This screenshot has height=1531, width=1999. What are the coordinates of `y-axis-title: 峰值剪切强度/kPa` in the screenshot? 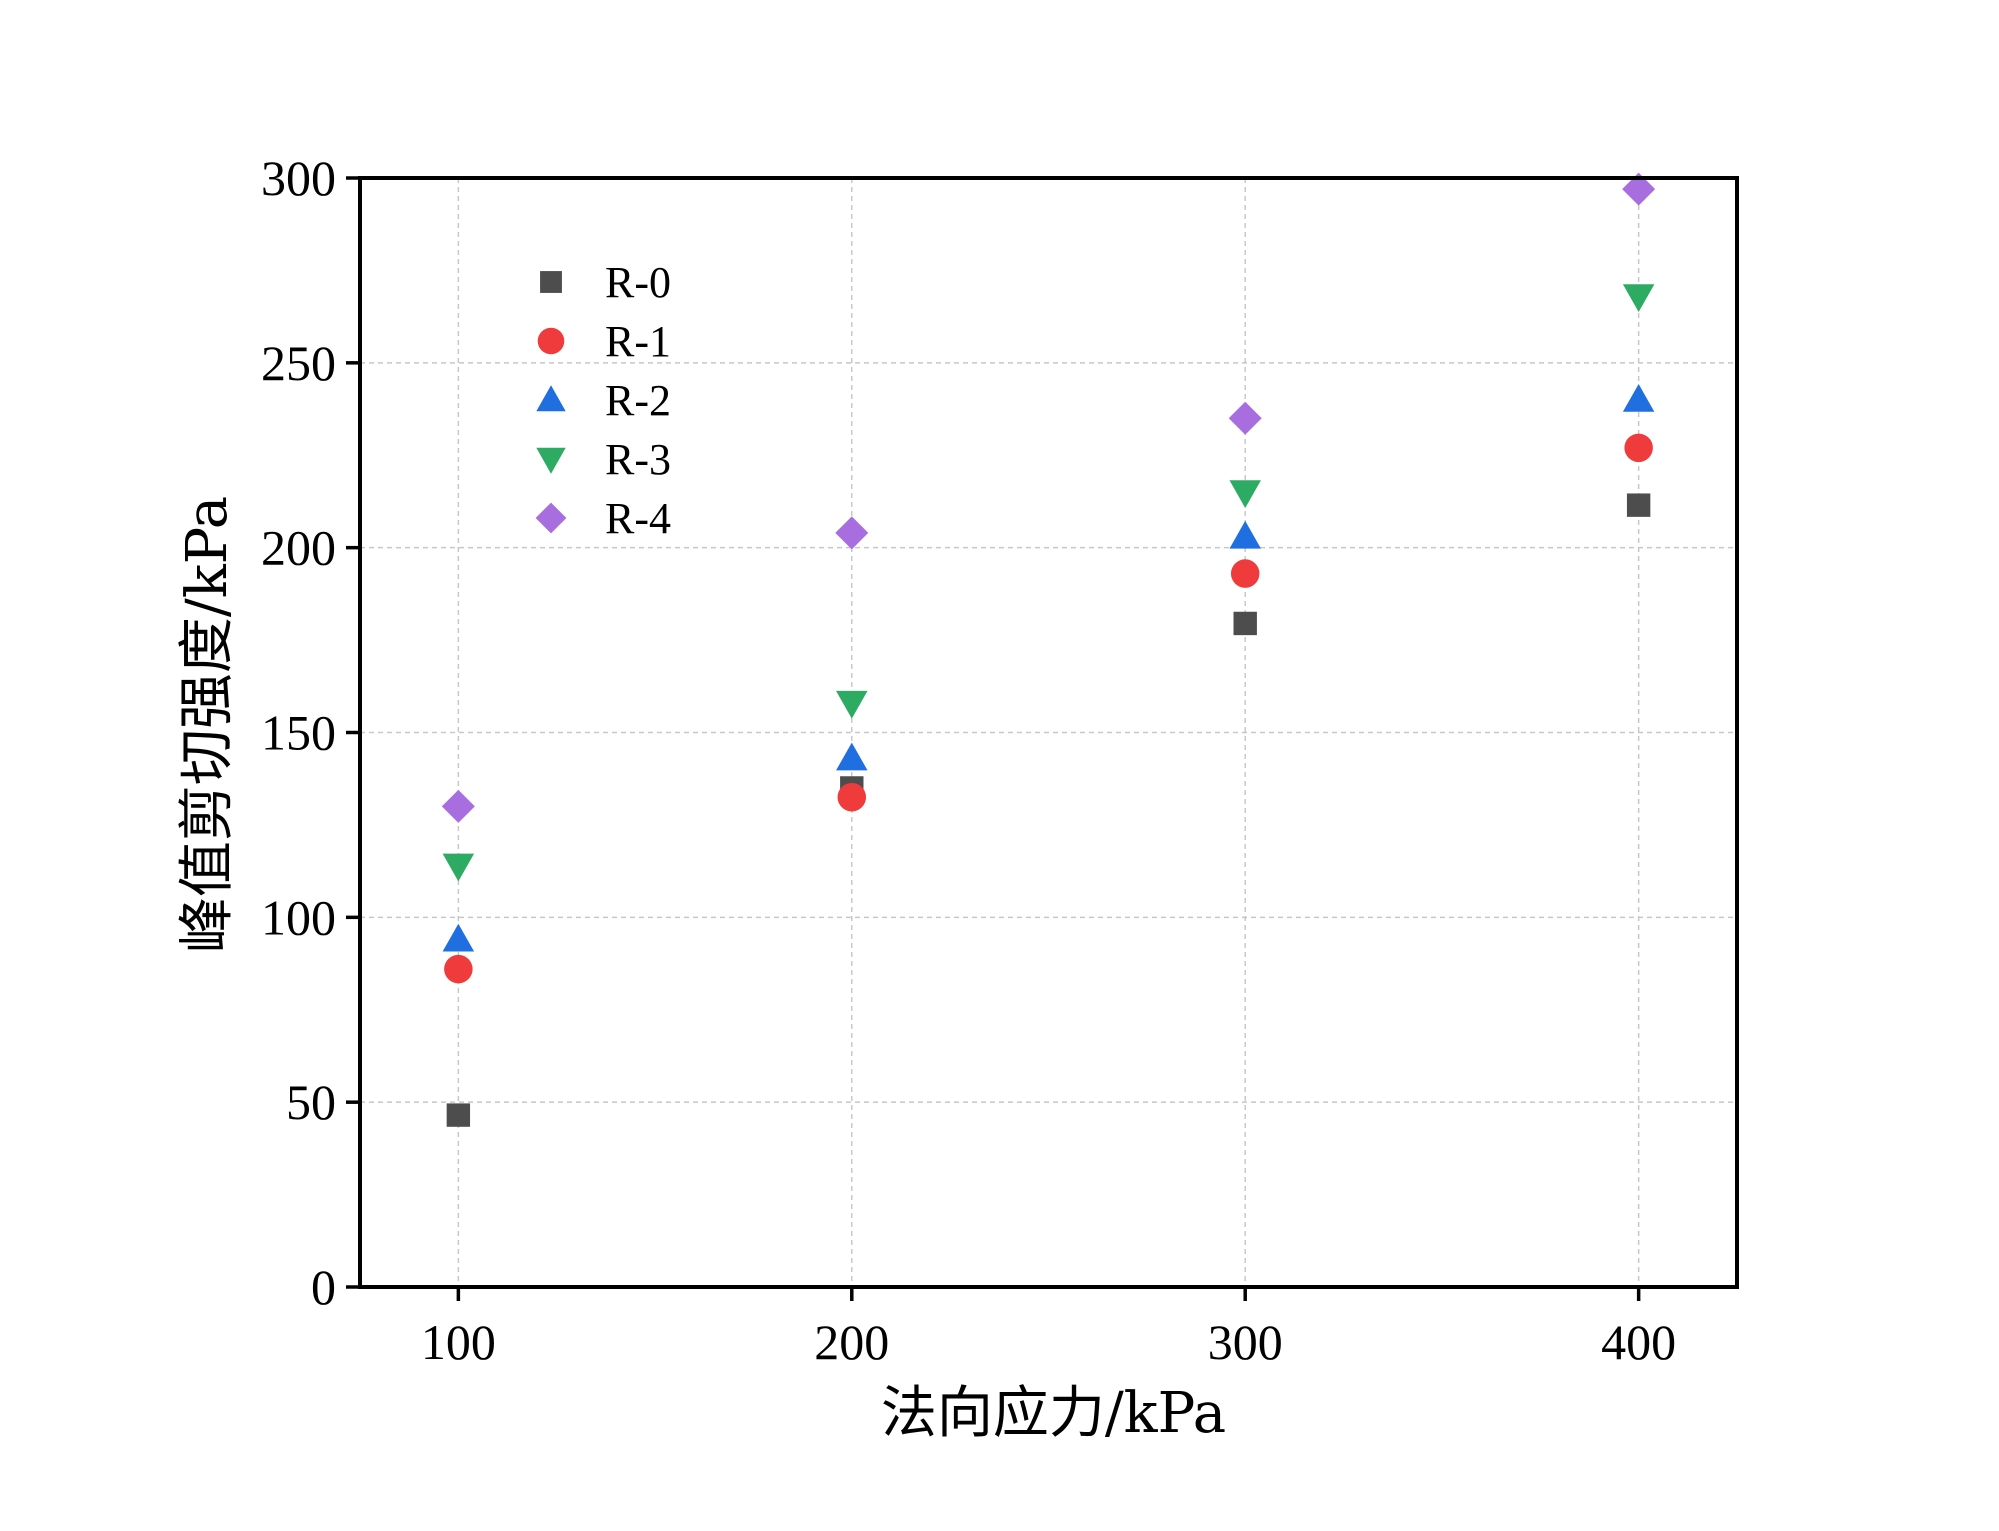 It's located at (207, 724).